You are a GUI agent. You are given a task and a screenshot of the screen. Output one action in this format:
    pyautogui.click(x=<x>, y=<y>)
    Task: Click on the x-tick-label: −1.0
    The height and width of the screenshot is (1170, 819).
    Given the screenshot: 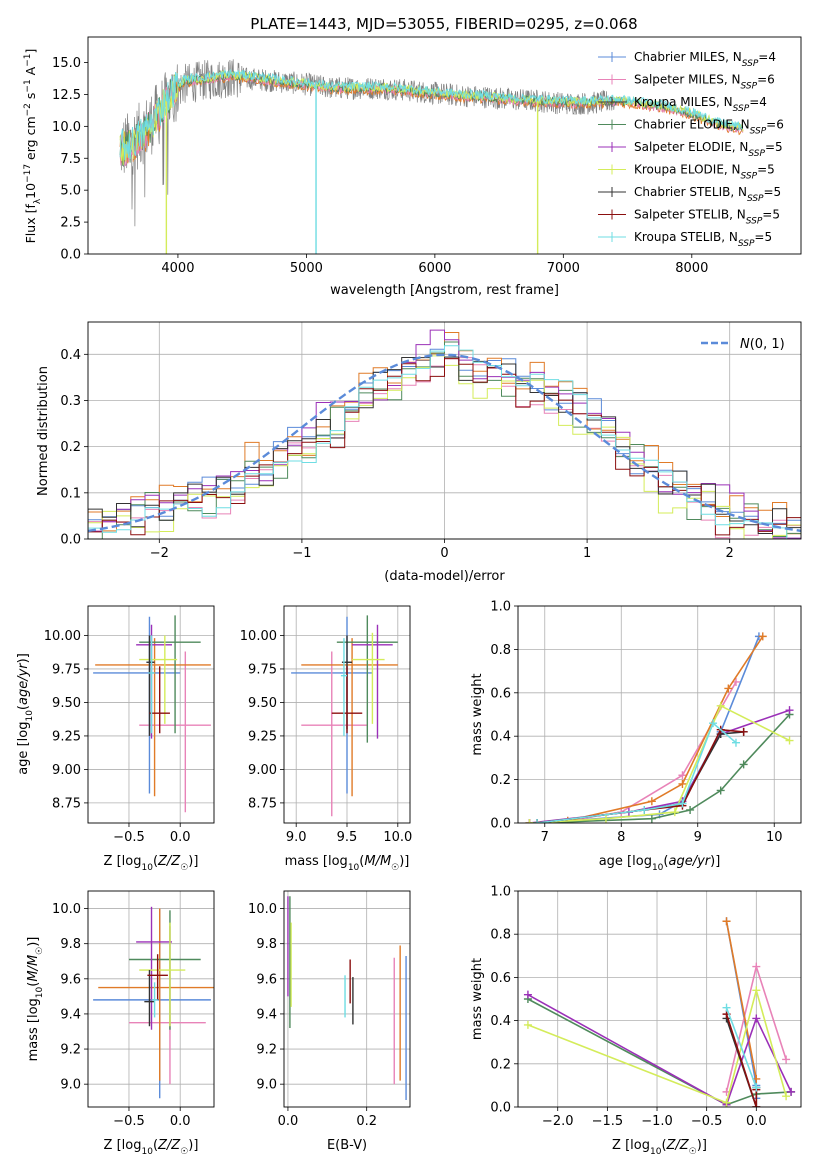 What is the action you would take?
    pyautogui.click(x=657, y=1121)
    